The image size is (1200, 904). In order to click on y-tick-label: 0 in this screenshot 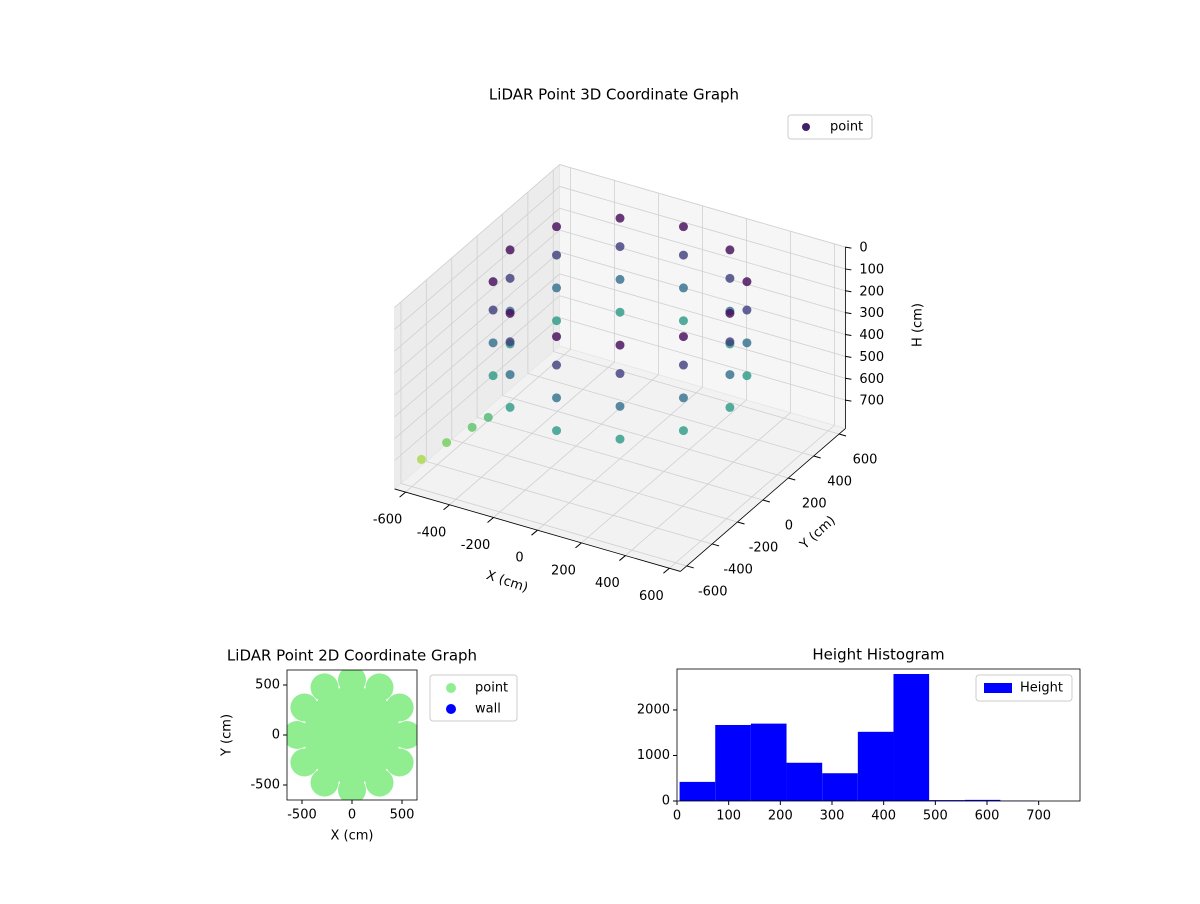, I will do `click(666, 801)`.